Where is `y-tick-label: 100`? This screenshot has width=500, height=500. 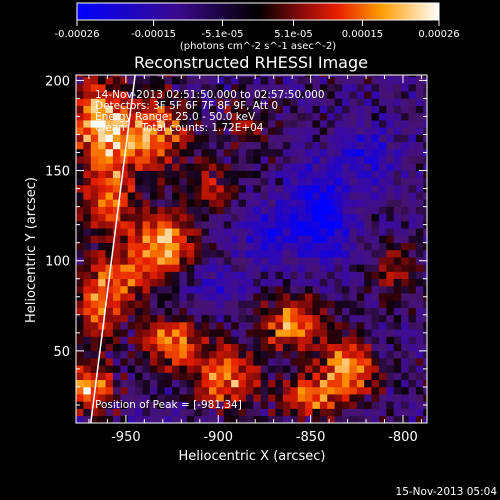
y-tick-label: 100 is located at coordinates (57, 262).